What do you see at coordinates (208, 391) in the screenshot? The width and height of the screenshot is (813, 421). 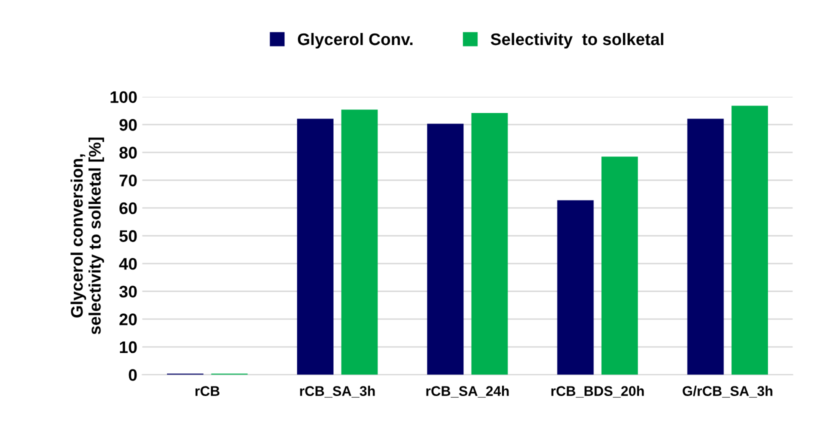 I see `x-tick-label: rCB` at bounding box center [208, 391].